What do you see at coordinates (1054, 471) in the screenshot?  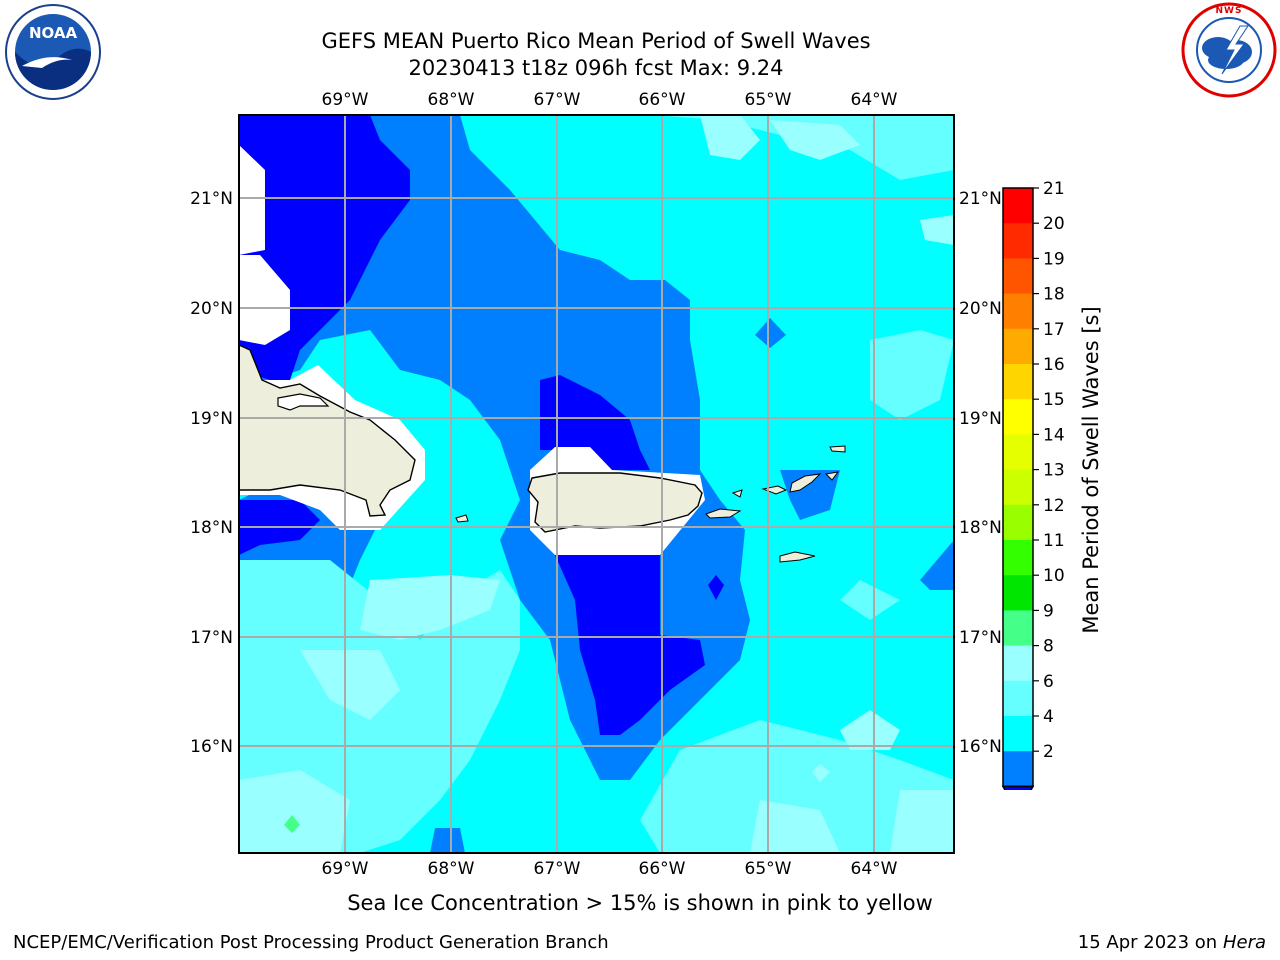 I see `colorbar-tick-label: 13` at bounding box center [1054, 471].